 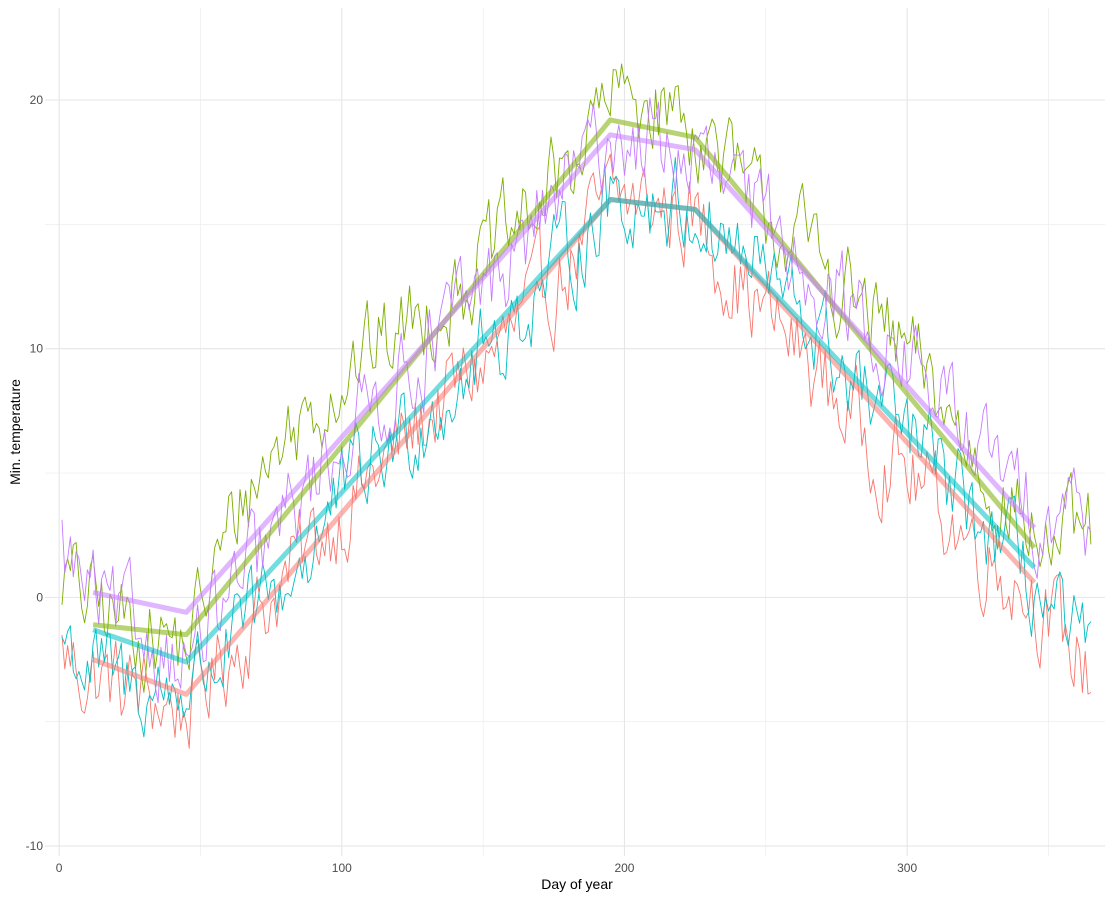 I want to click on y-axis-title: Min. temperature, so click(x=15, y=432).